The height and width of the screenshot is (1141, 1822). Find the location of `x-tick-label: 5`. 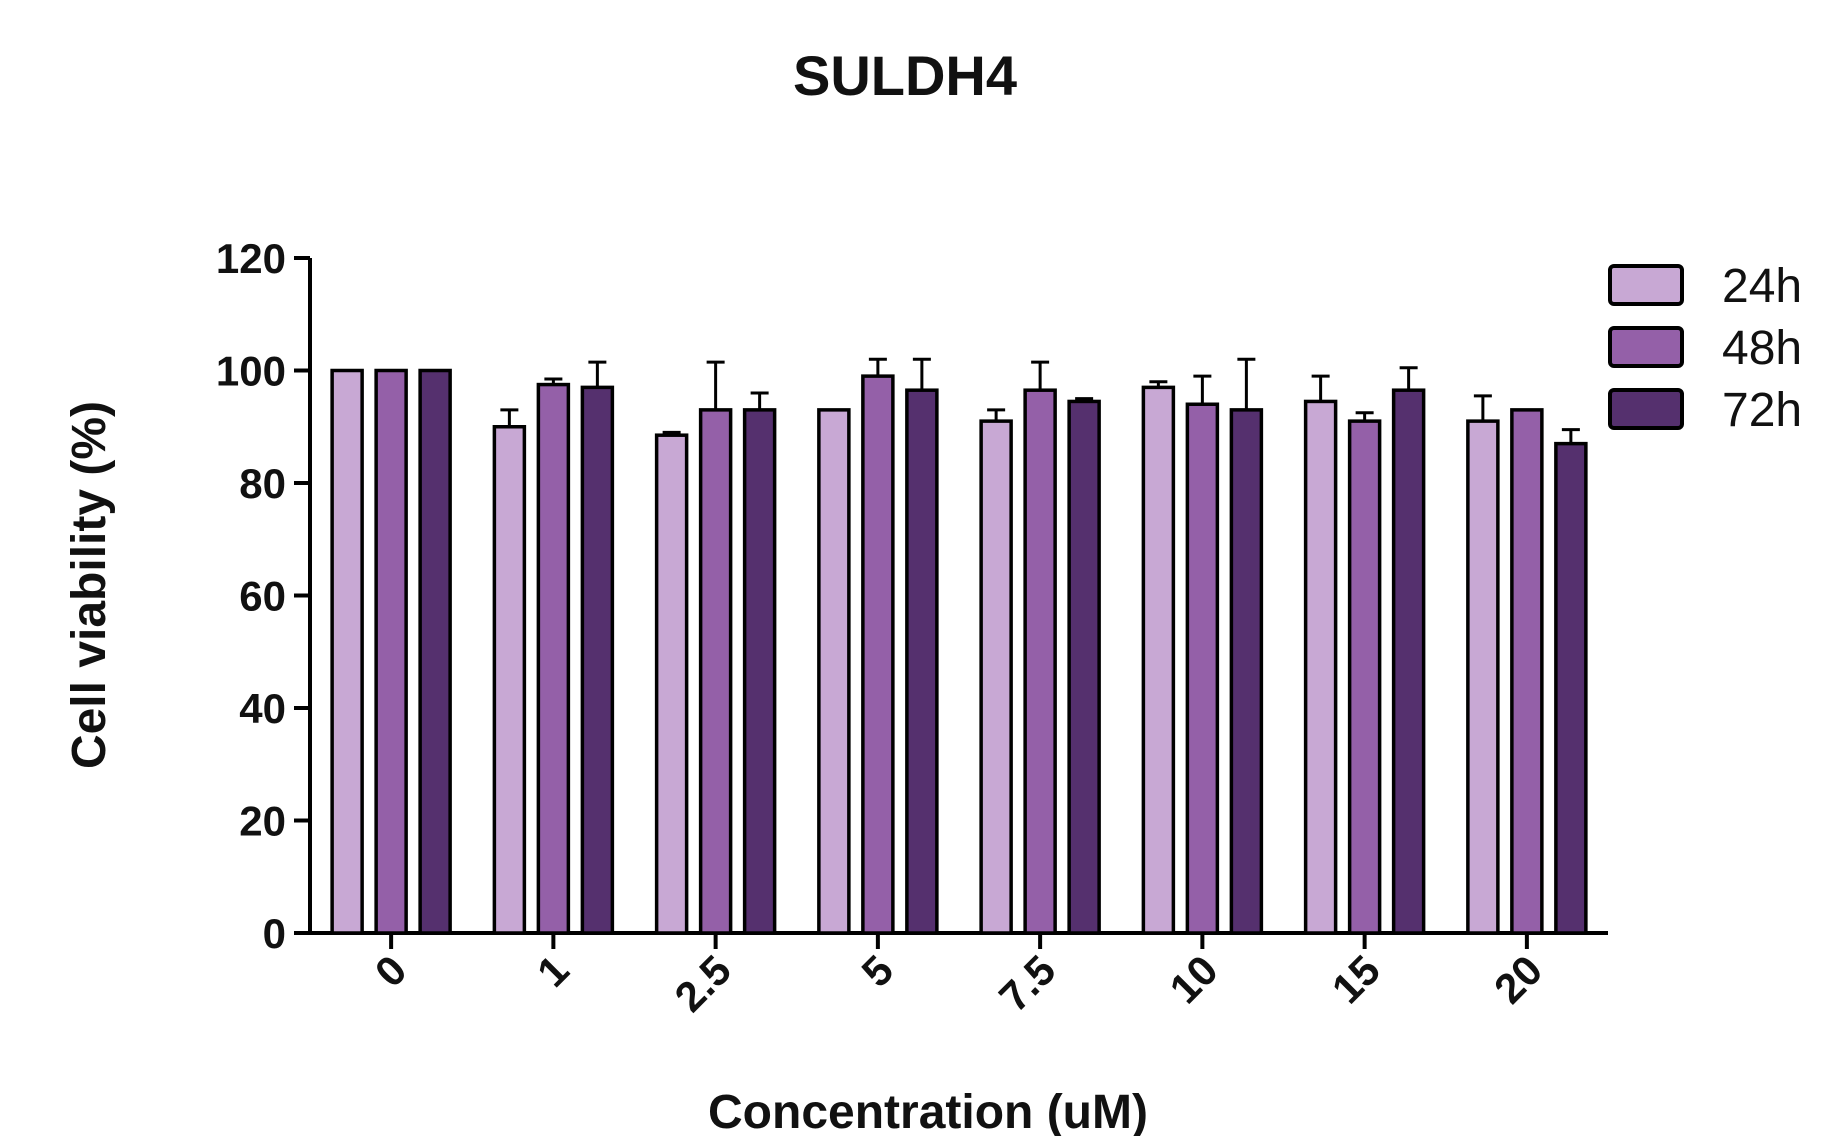

x-tick-label: 5 is located at coordinates (877, 971).